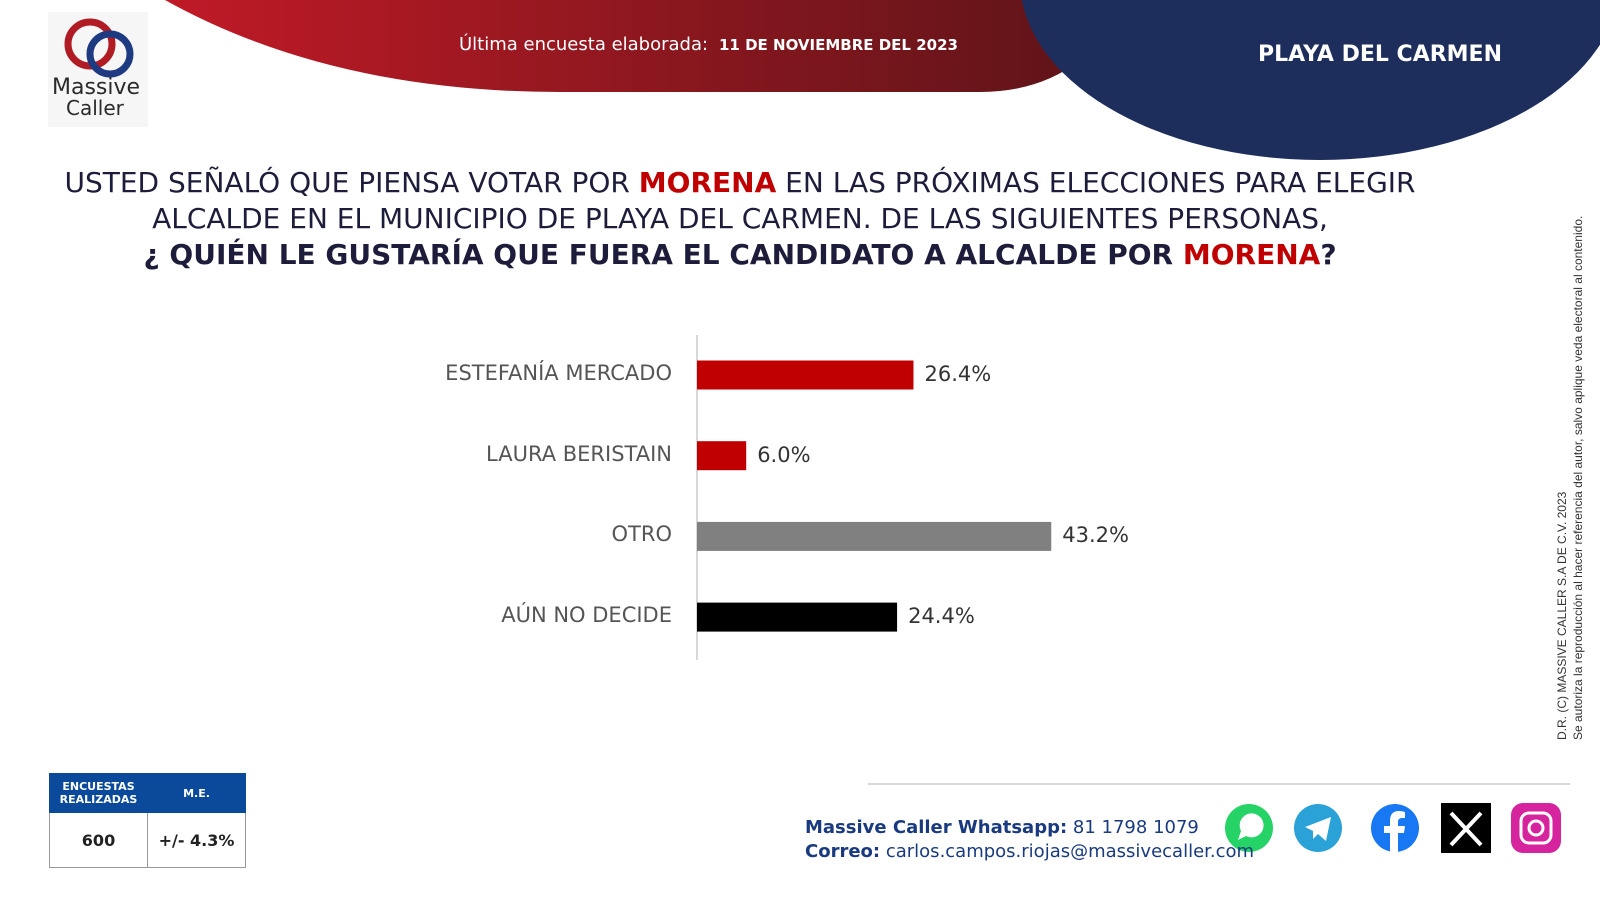  Describe the element at coordinates (579, 453) in the screenshot. I see `category-label: LAURA BERISTAIN` at that location.